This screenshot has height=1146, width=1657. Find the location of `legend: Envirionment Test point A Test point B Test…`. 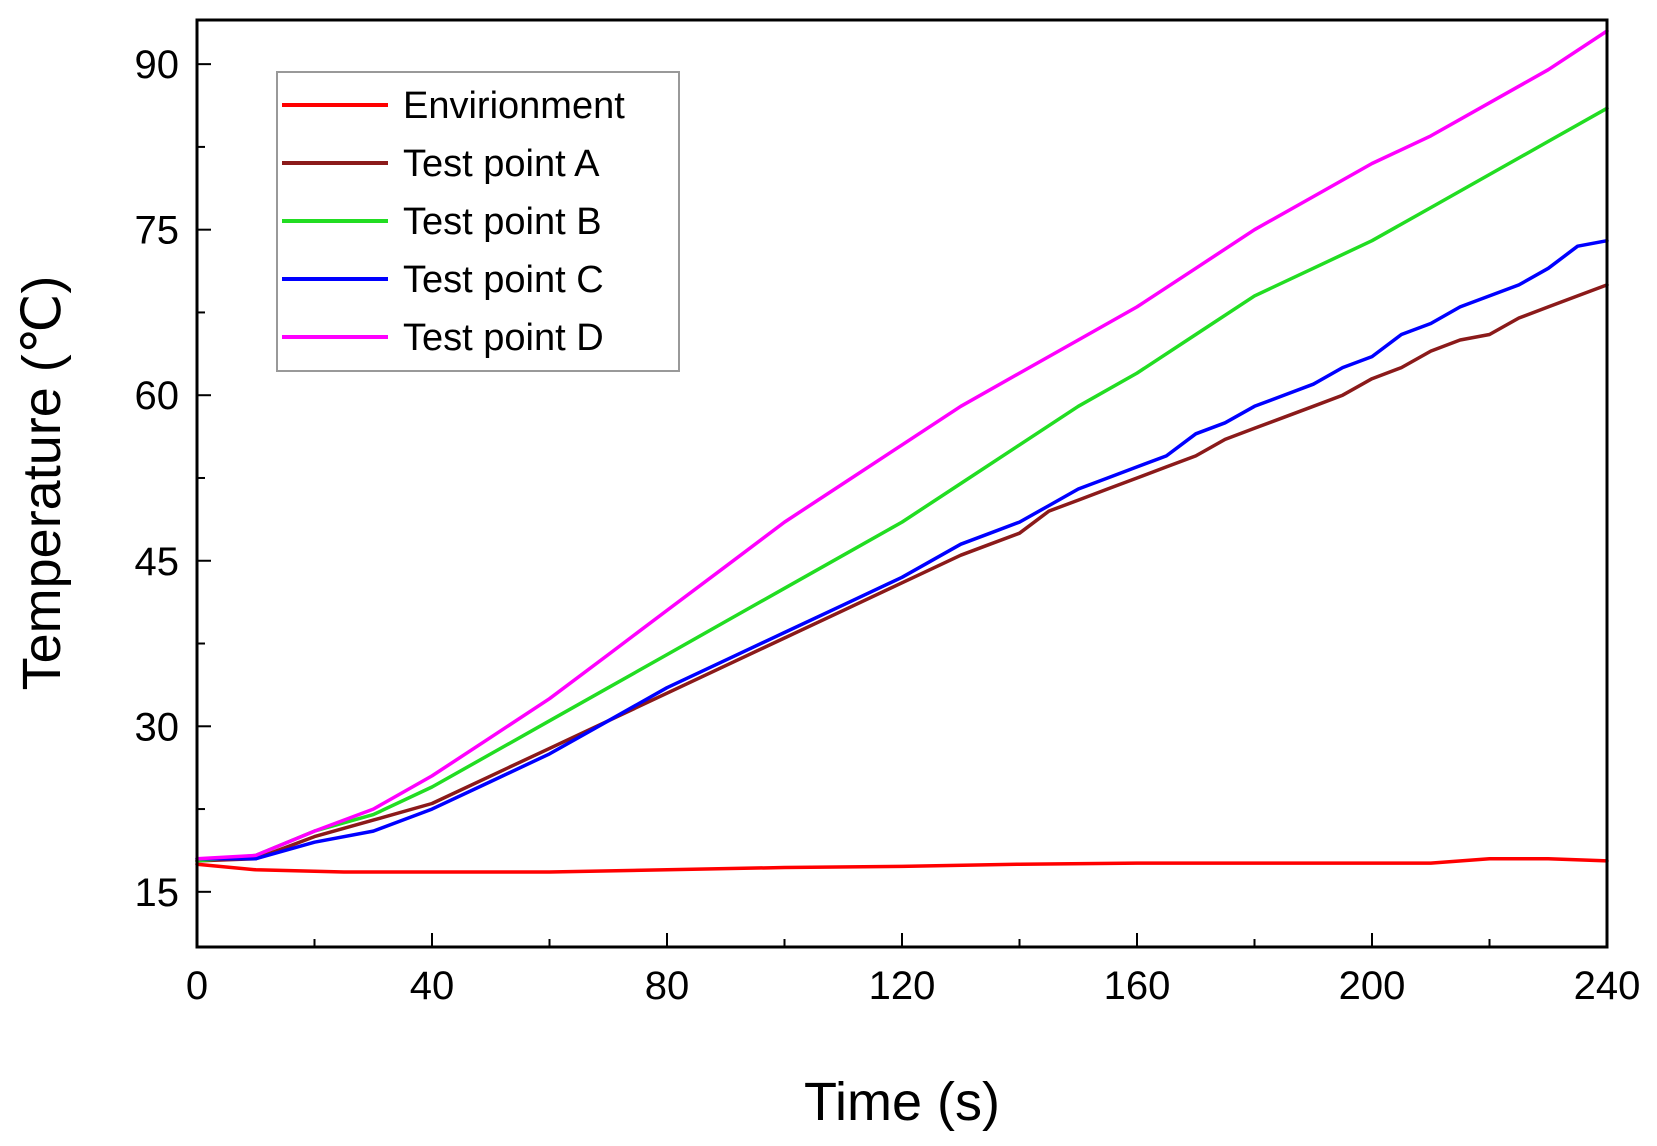

legend: Envirionment Test point A Test point B Test… is located at coordinates (478, 221).